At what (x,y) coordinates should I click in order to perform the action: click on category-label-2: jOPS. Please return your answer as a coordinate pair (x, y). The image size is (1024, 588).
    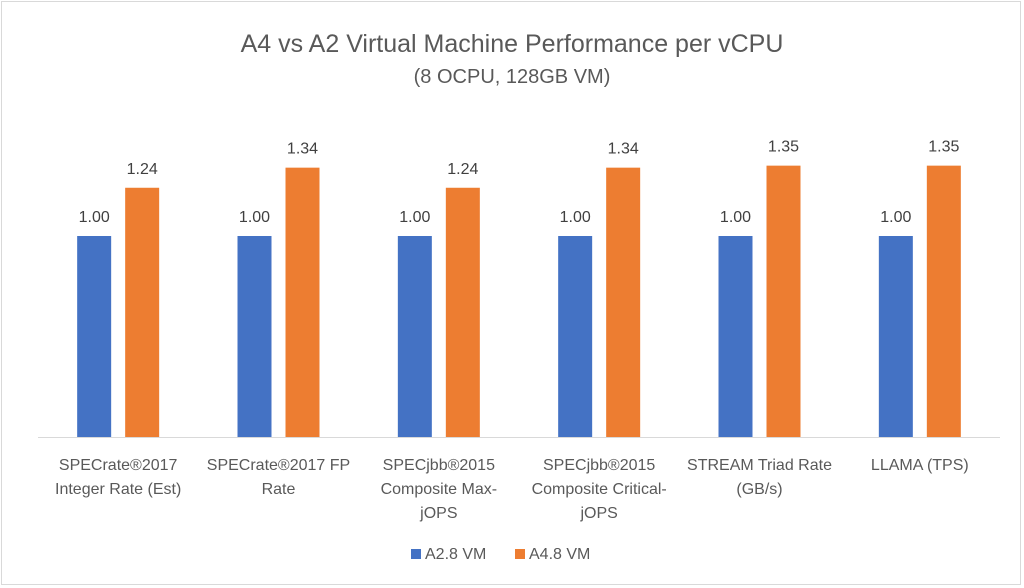
    Looking at the image, I should click on (438, 513).